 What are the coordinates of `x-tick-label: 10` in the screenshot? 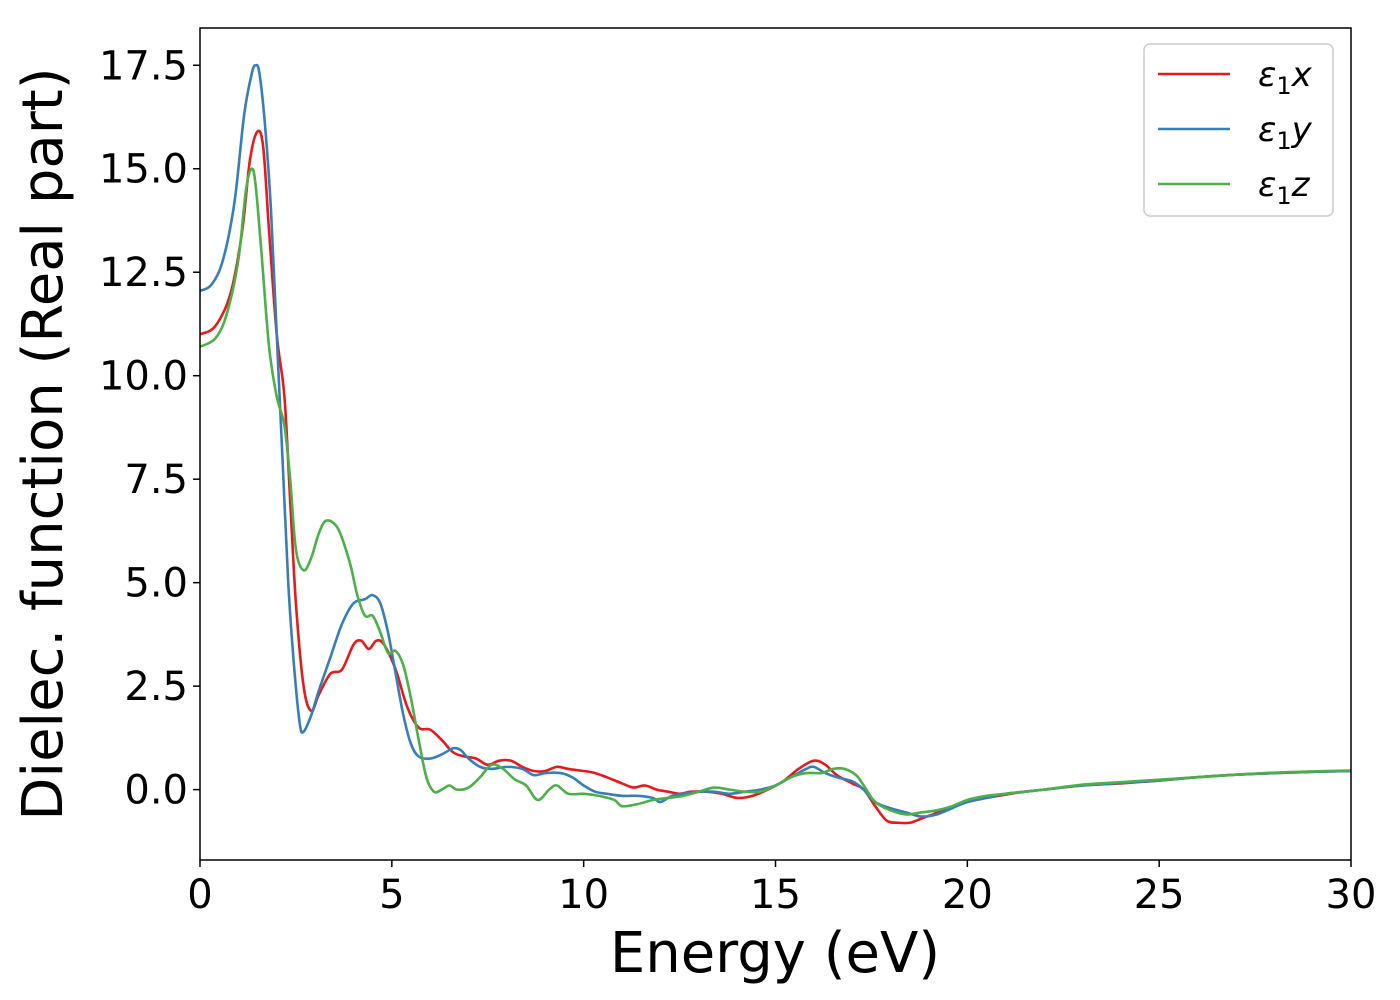 It's located at (583, 895).